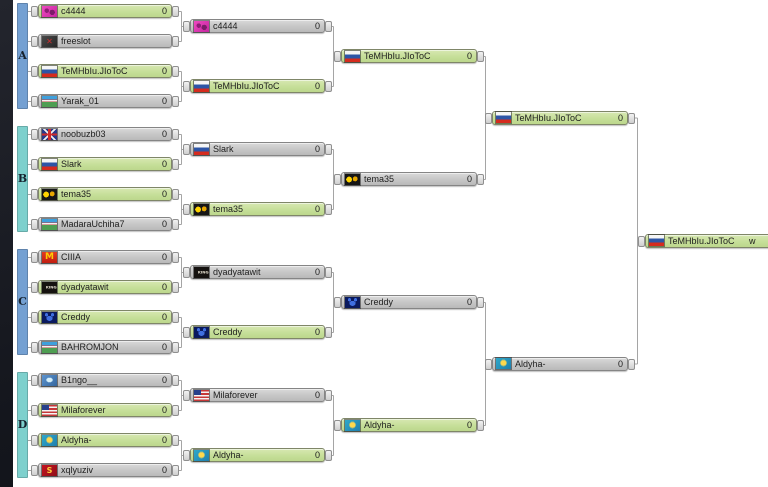 The image size is (768, 487). I want to click on player-name: dyadyatawit, so click(85, 287).